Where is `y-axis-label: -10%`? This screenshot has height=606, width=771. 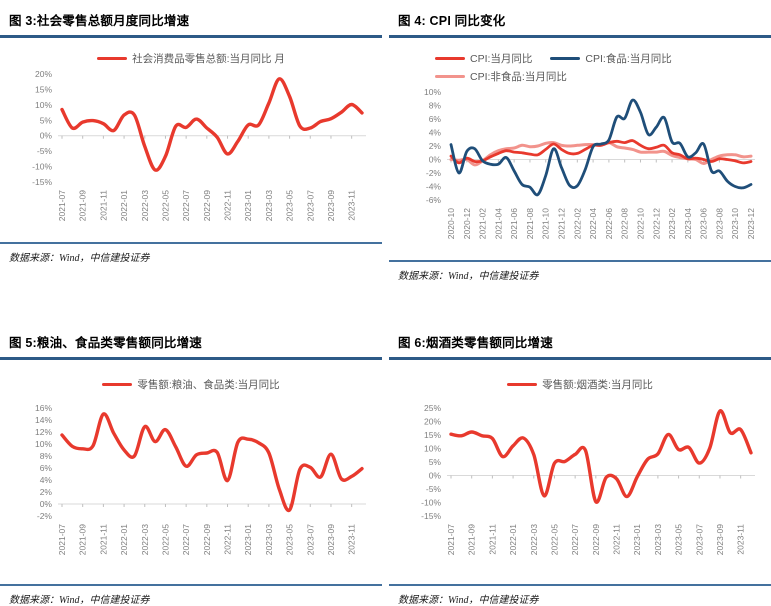 y-axis-label: -10% is located at coordinates (431, 503).